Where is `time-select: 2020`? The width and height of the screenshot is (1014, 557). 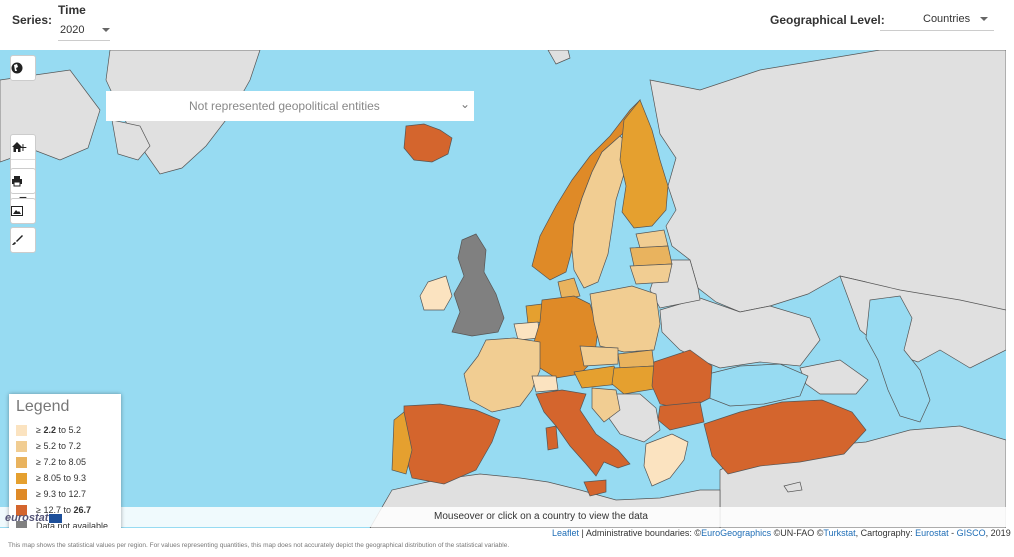 time-select: 2020 is located at coordinates (84, 31).